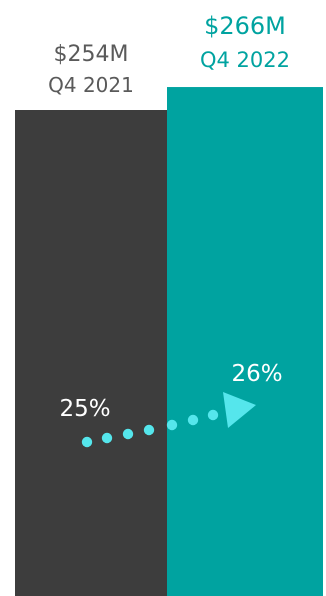 This screenshot has width=326, height=596. What do you see at coordinates (91, 54) in the screenshot?
I see `value-label-q4-2021: $254M` at bounding box center [91, 54].